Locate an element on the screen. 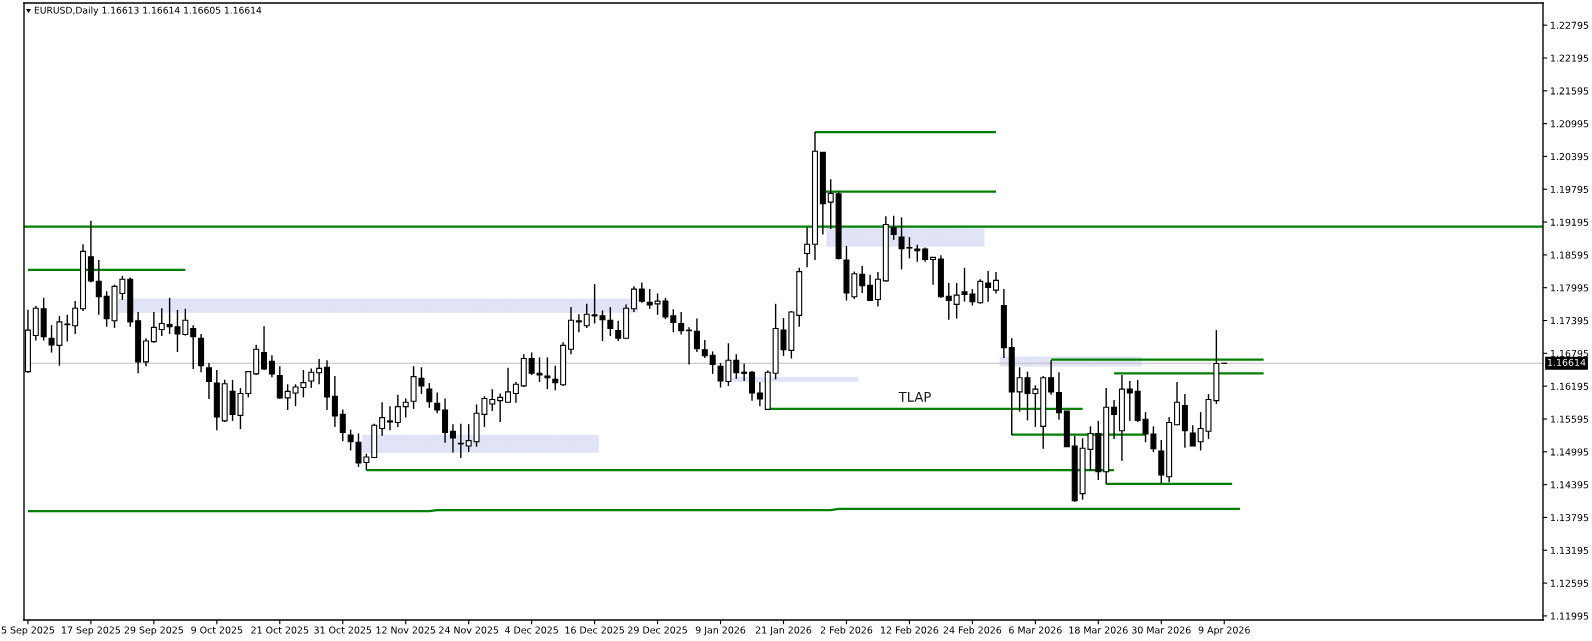 Image resolution: width=1592 pixels, height=641 pixels. y-tick-label: 1.15595 is located at coordinates (1569, 419).